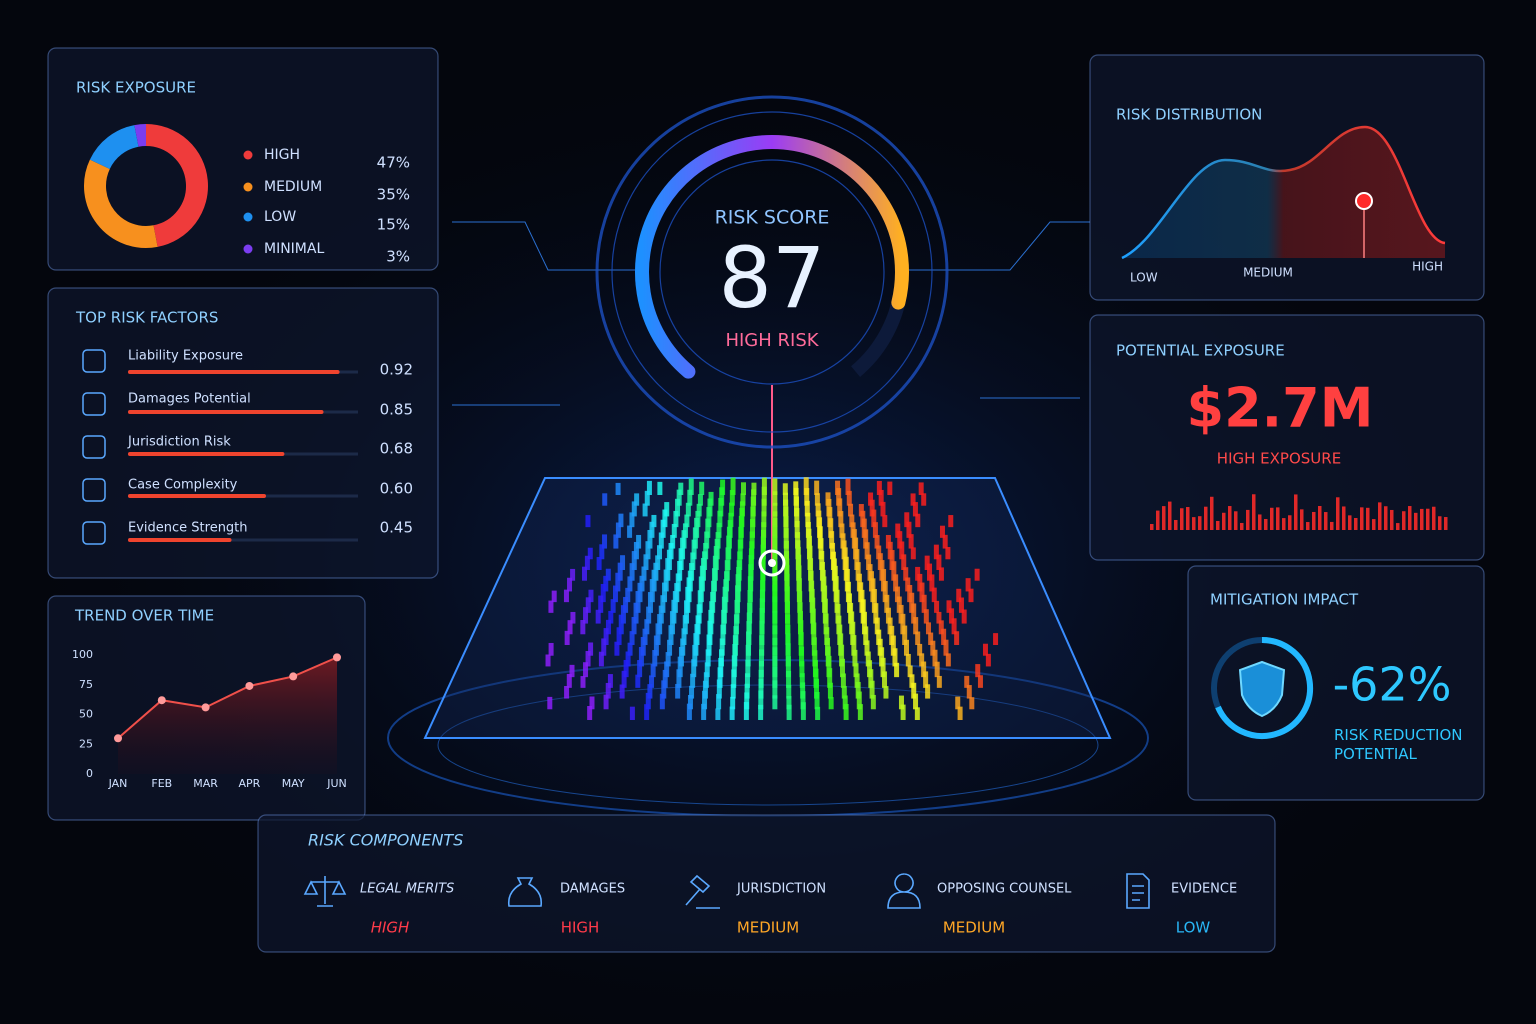 This screenshot has width=1536, height=1024. I want to click on panel-exposure, so click(1287, 437).